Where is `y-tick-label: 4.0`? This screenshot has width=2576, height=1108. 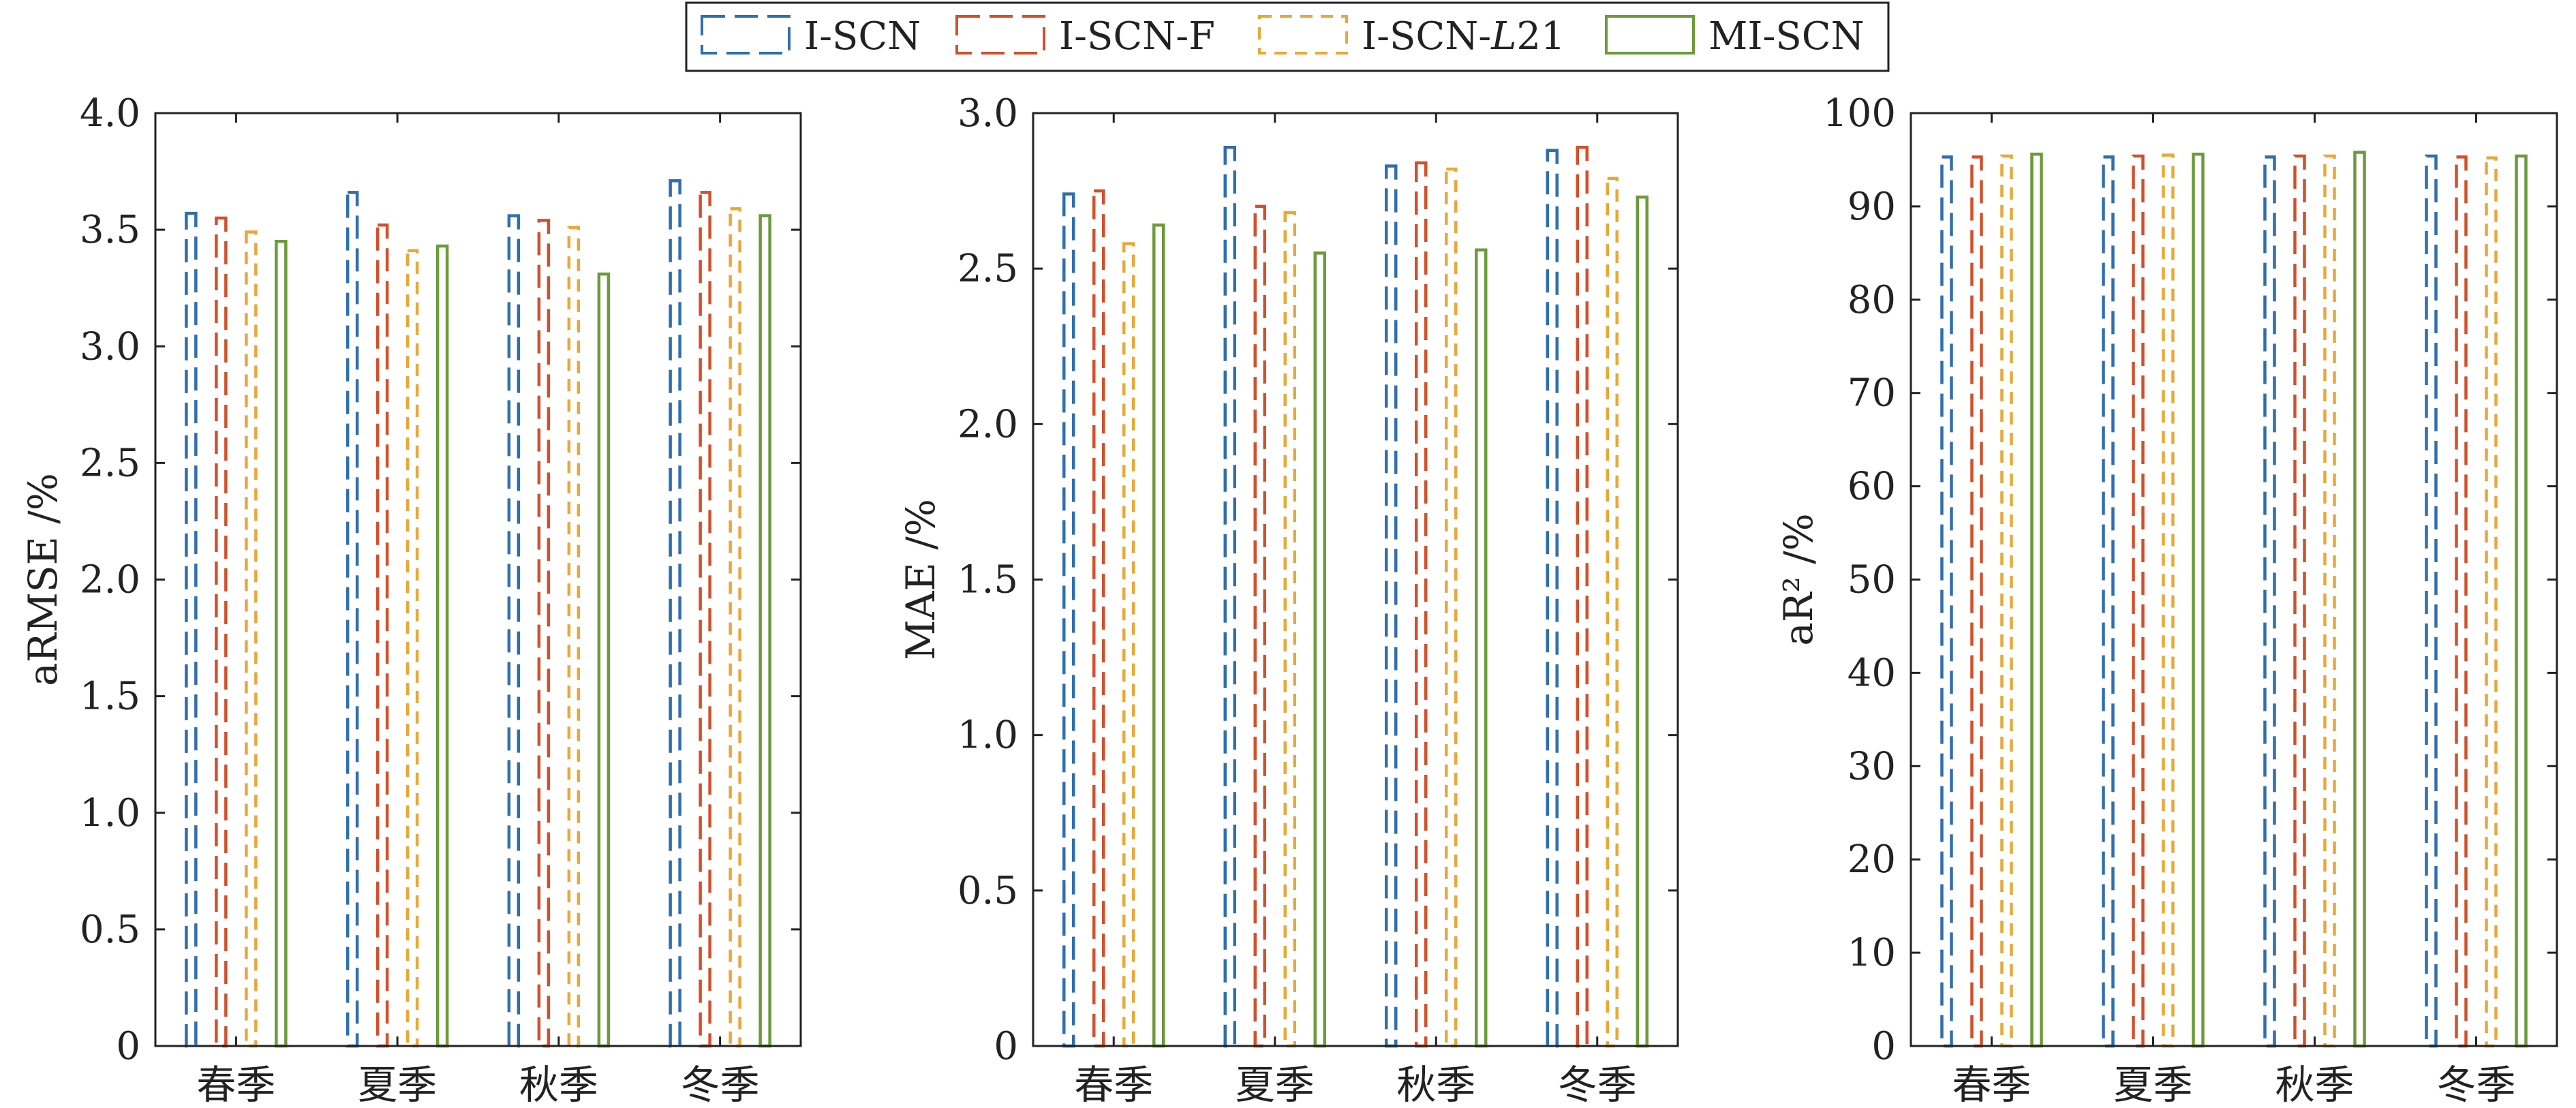
y-tick-label: 4.0 is located at coordinates (110, 113).